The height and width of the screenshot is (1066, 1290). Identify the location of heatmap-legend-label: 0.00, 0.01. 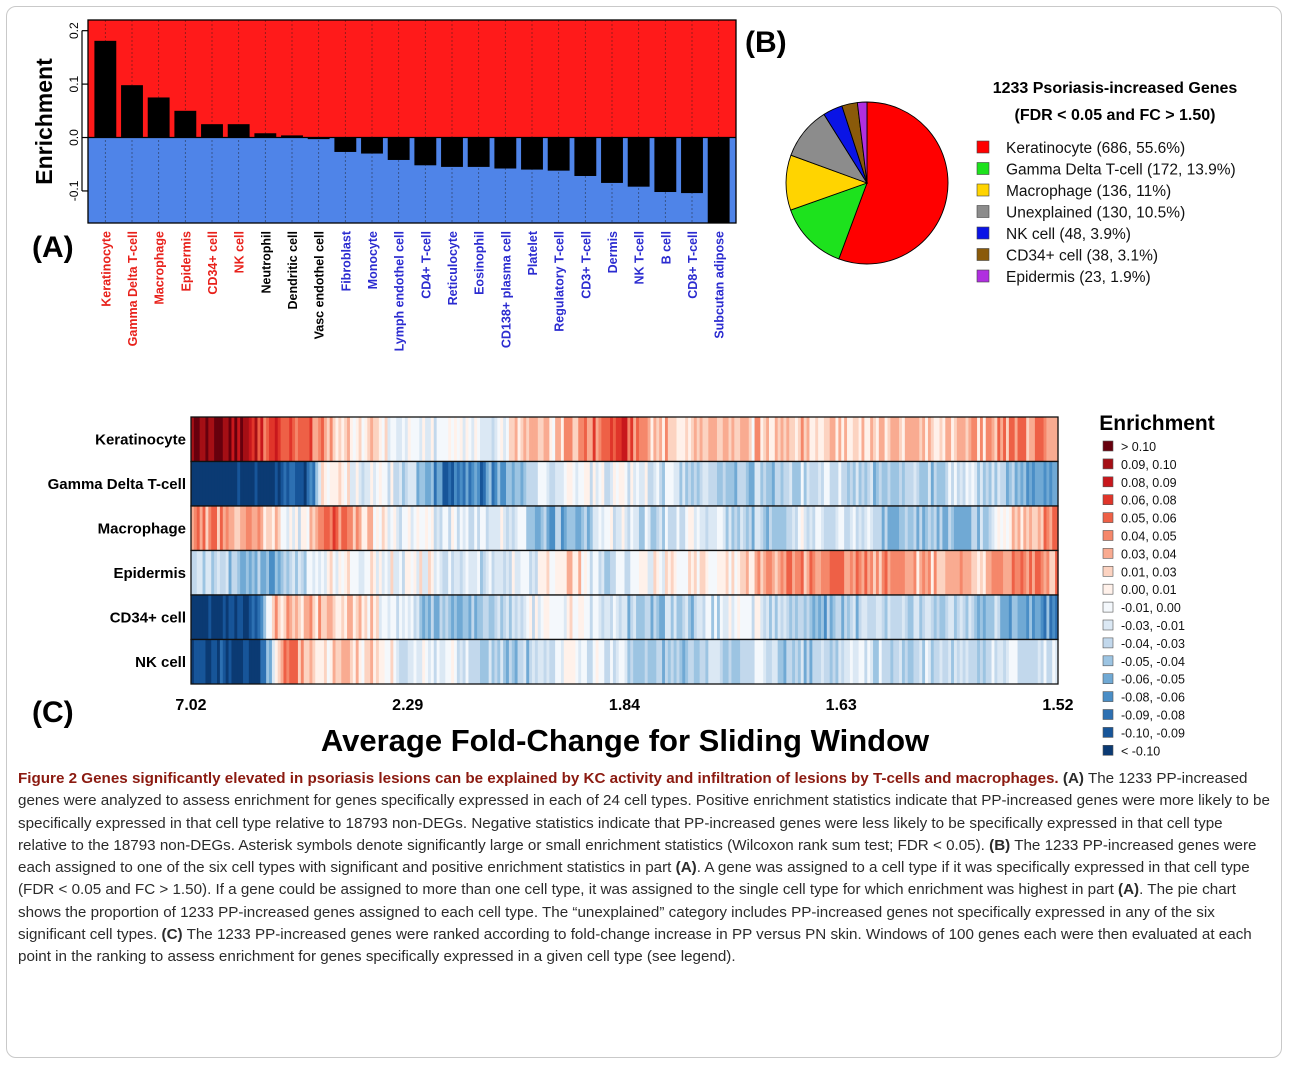
(1149, 590).